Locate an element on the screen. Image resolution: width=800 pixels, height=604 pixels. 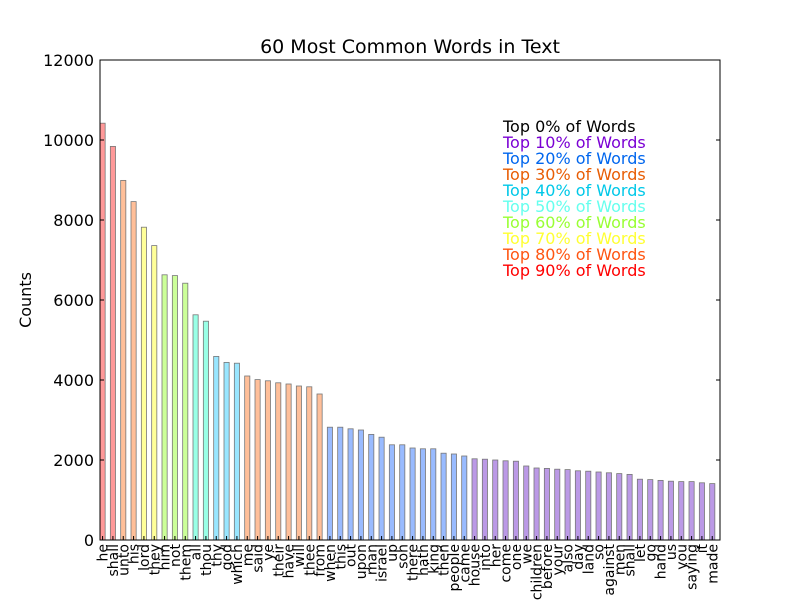
bar-his is located at coordinates (133, 371).